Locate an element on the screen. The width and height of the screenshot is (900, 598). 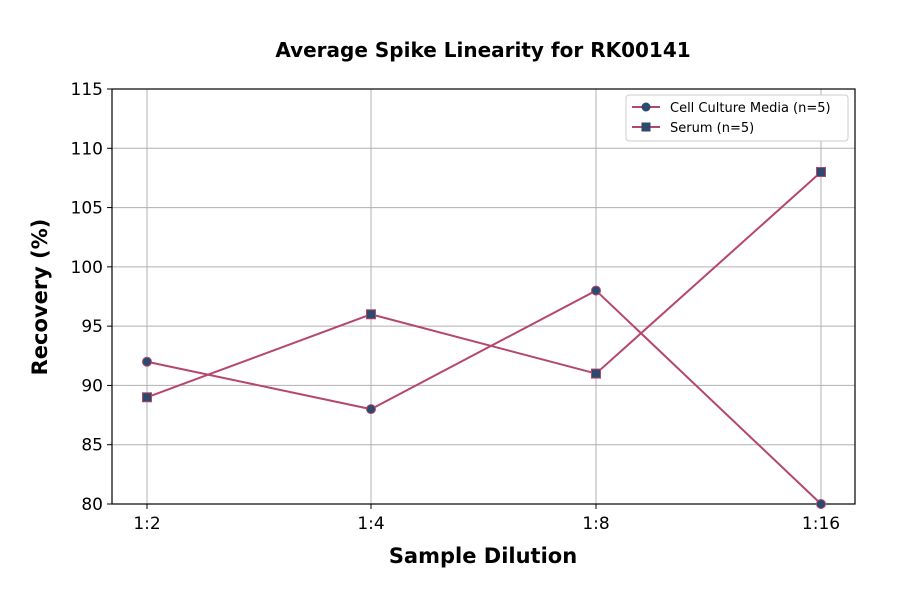
y-tick-label: 85 is located at coordinates (92, 446).